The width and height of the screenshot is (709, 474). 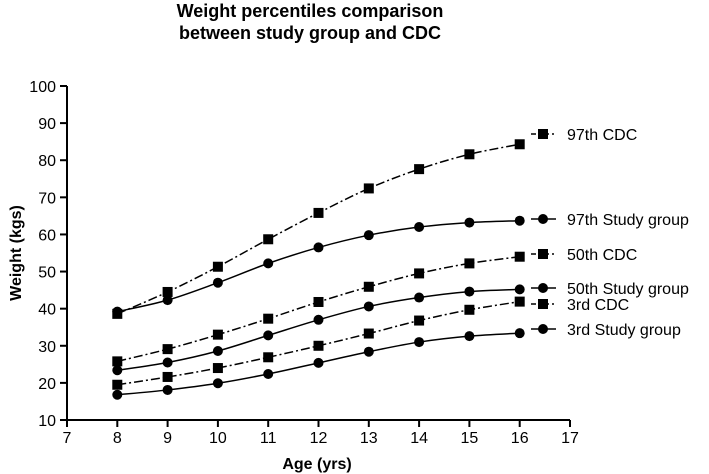 What do you see at coordinates (47, 421) in the screenshot?
I see `y-tick-label: 10` at bounding box center [47, 421].